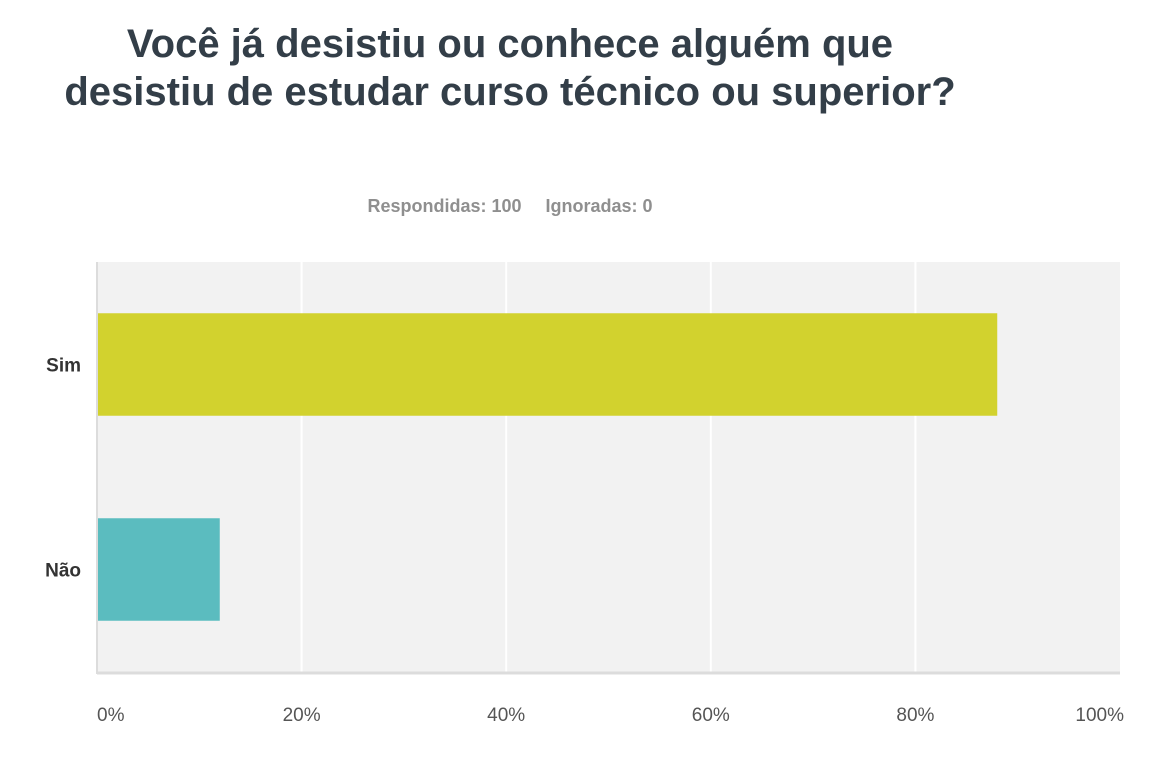 Image resolution: width=1161 pixels, height=767 pixels. I want to click on x-tick-label: 40%, so click(506, 715).